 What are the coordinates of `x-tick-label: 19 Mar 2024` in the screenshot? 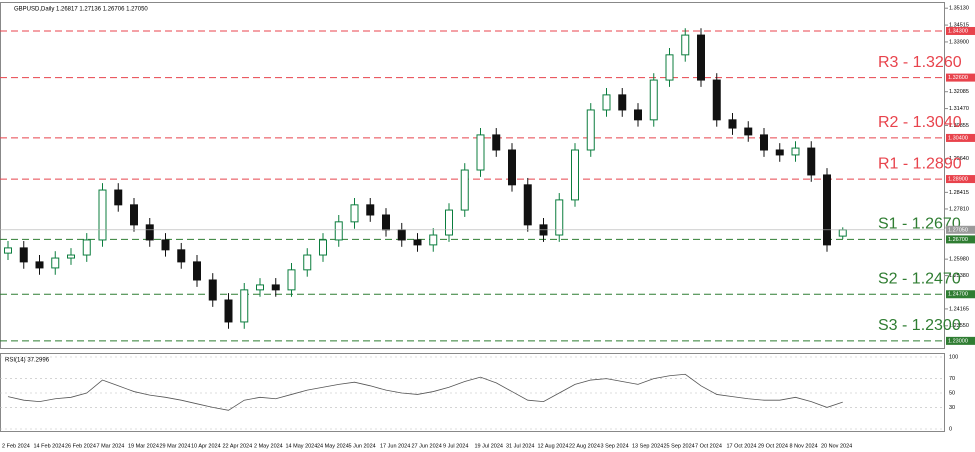 It's located at (143, 446).